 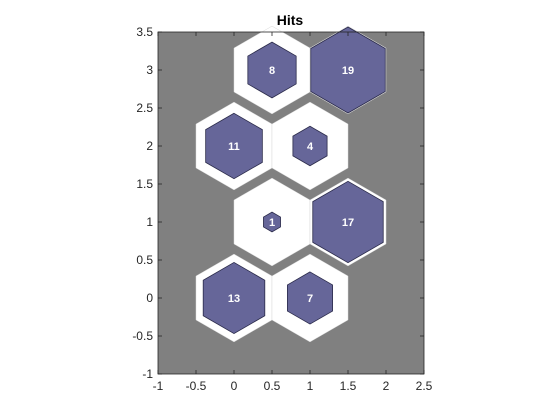 What do you see at coordinates (142, 336) in the screenshot?
I see `y-tick-label: -0.5` at bounding box center [142, 336].